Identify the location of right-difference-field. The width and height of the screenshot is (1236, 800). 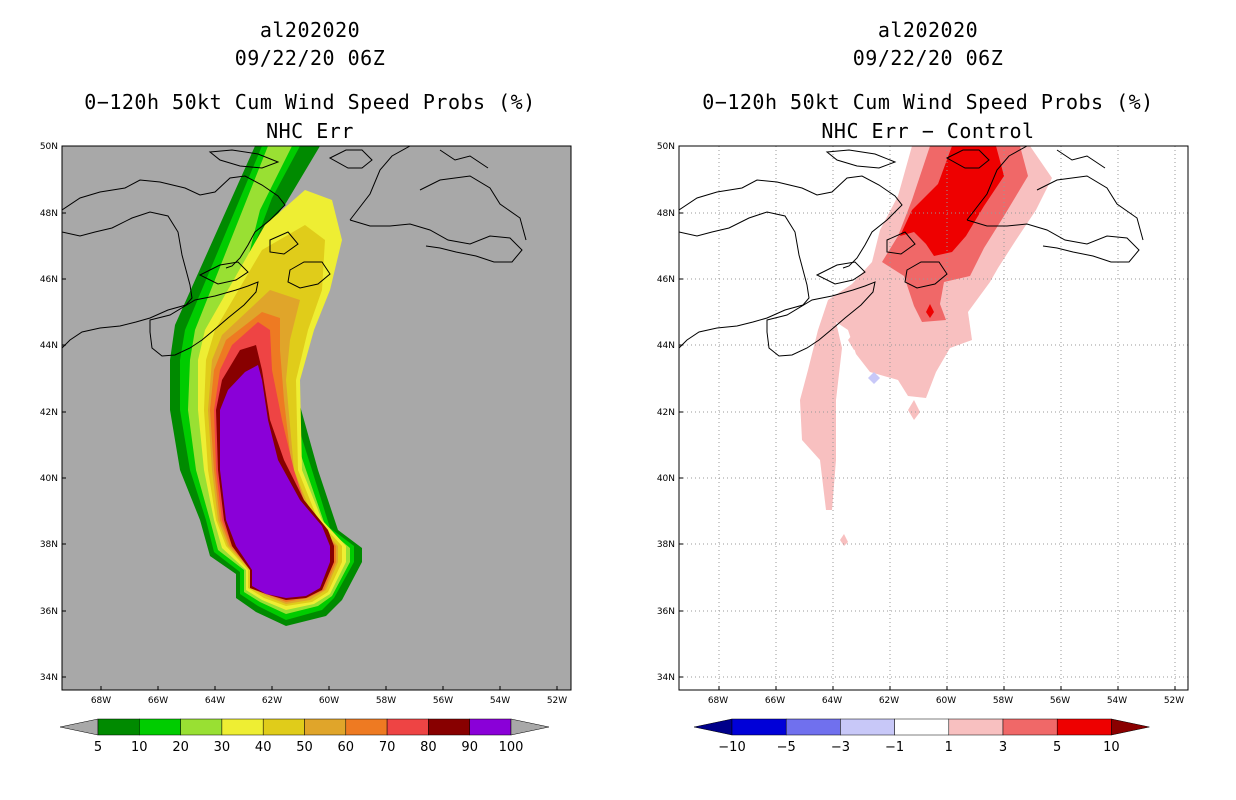
(926, 346).